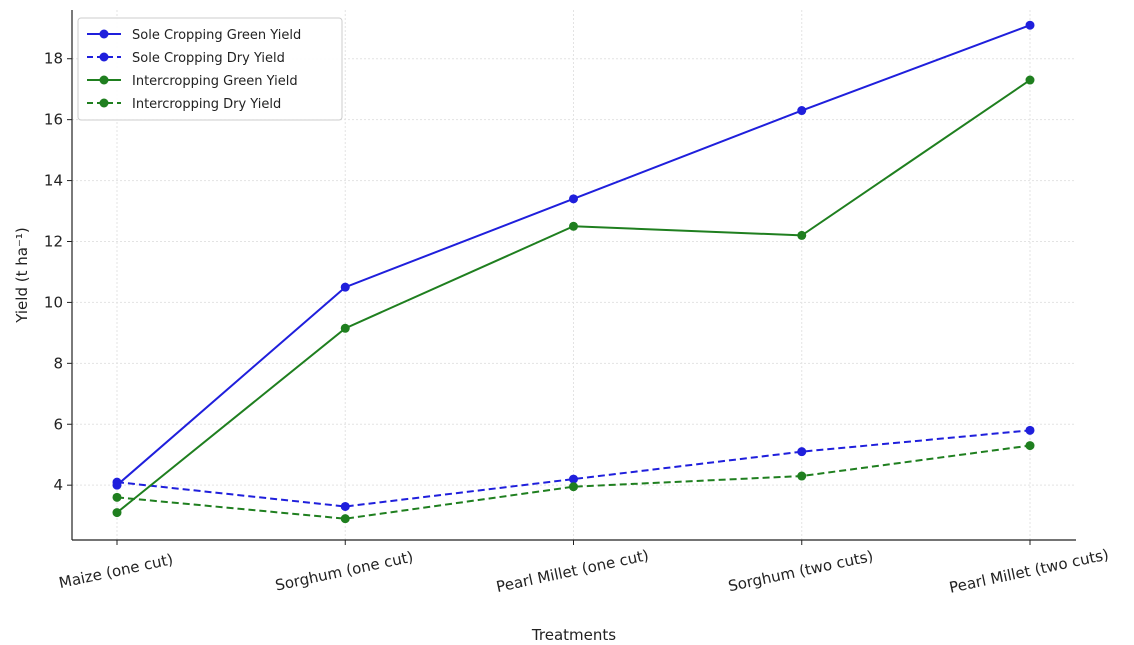 The image size is (1134, 645). Describe the element at coordinates (22, 275) in the screenshot. I see `y-axis-label: Yield (t ha⁻¹)` at that location.